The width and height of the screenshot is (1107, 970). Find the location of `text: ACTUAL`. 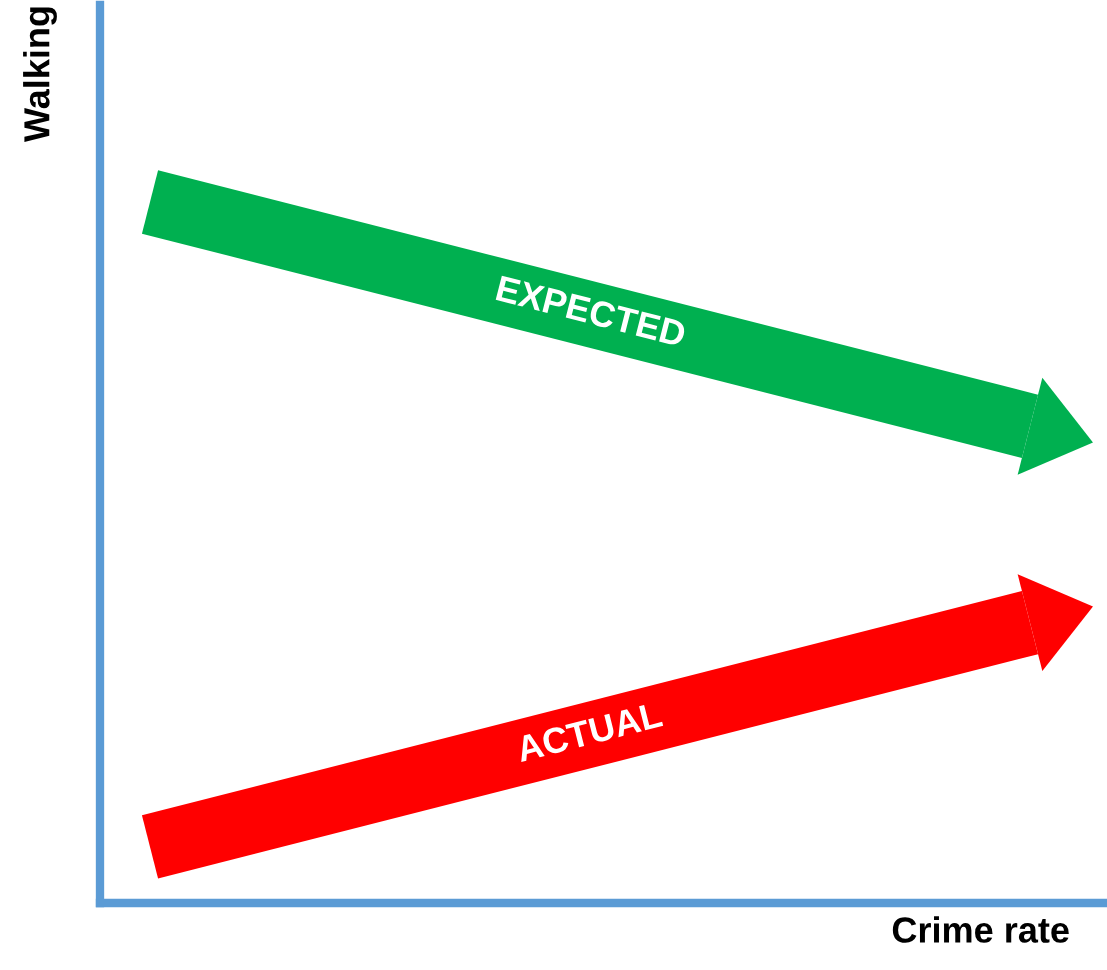

text: ACTUAL is located at coordinates (589, 732).